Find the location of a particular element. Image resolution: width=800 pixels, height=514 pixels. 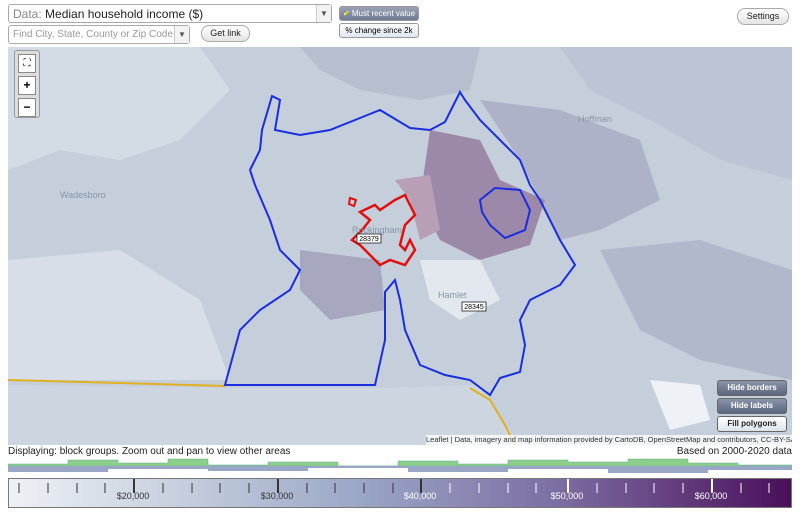

select-arrow: ▼ is located at coordinates (323, 13).